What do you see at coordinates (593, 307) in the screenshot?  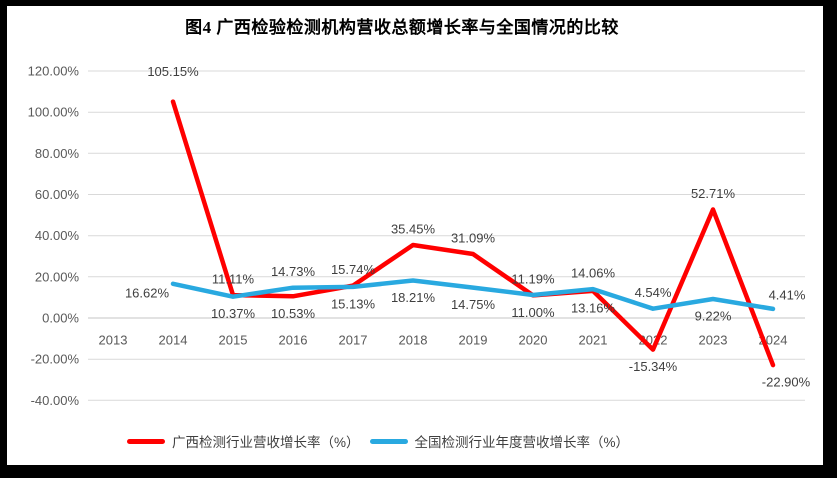 I see `data-label: 13.16%` at bounding box center [593, 307].